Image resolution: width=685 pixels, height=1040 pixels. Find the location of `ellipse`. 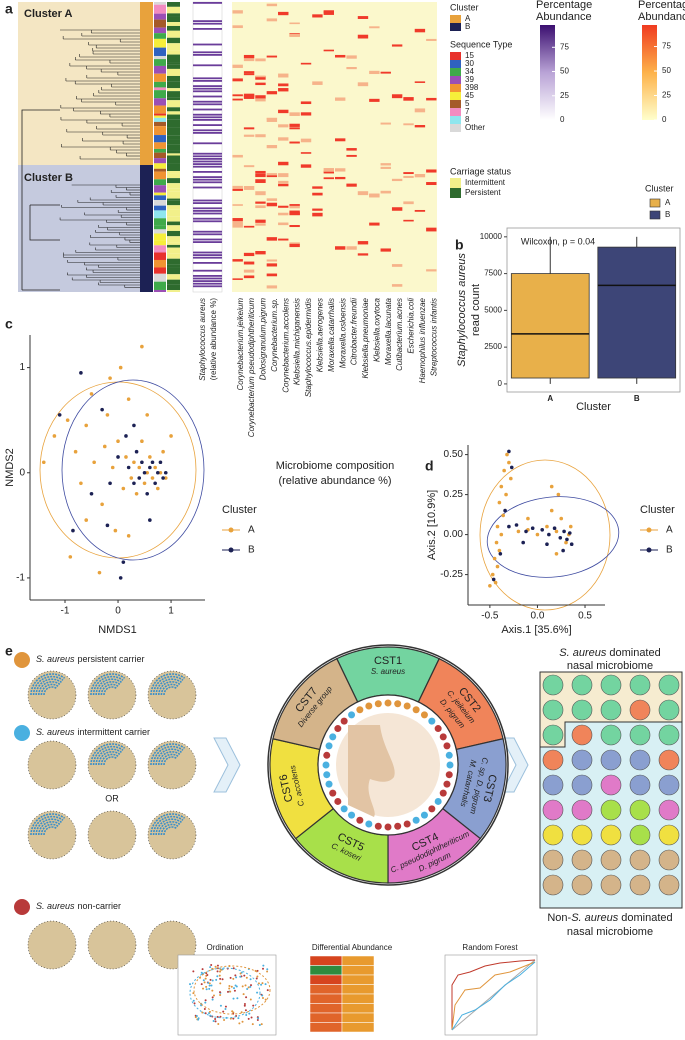

ellipse is located at coordinates (553, 537).